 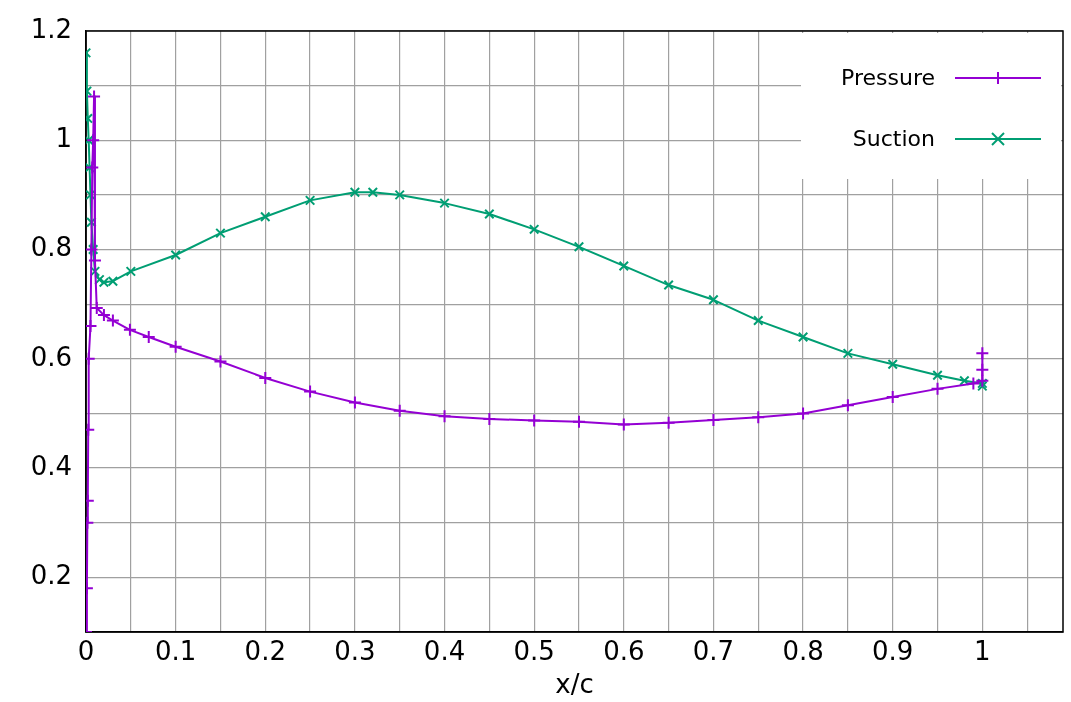 What do you see at coordinates (51, 247) in the screenshot?
I see `y-tick-label: 0.8` at bounding box center [51, 247].